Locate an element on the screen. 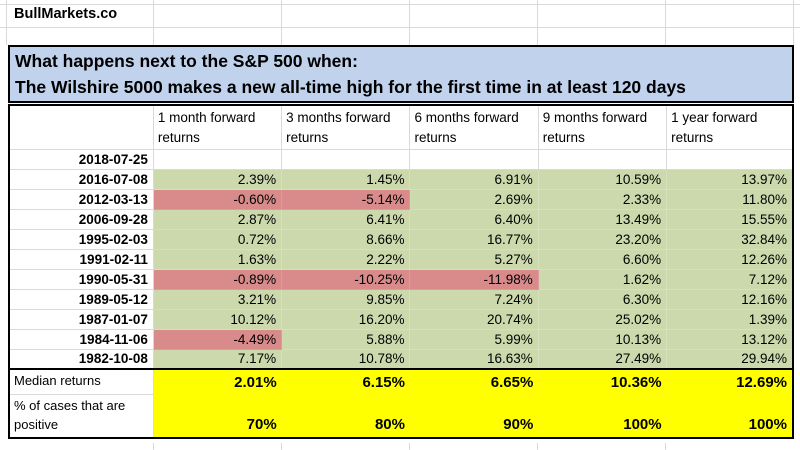  return-cell-negative: -10.25% is located at coordinates (346, 279).